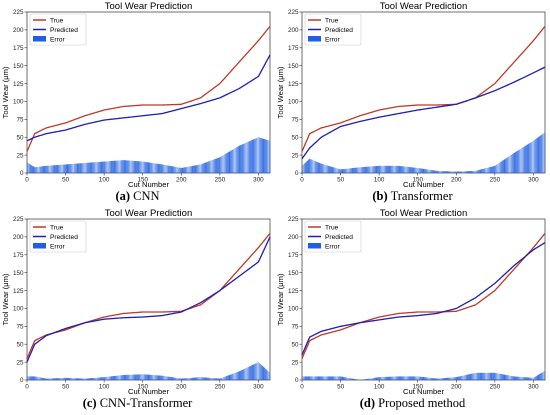  I want to click on y-tick-label: 50, so click(295, 344).